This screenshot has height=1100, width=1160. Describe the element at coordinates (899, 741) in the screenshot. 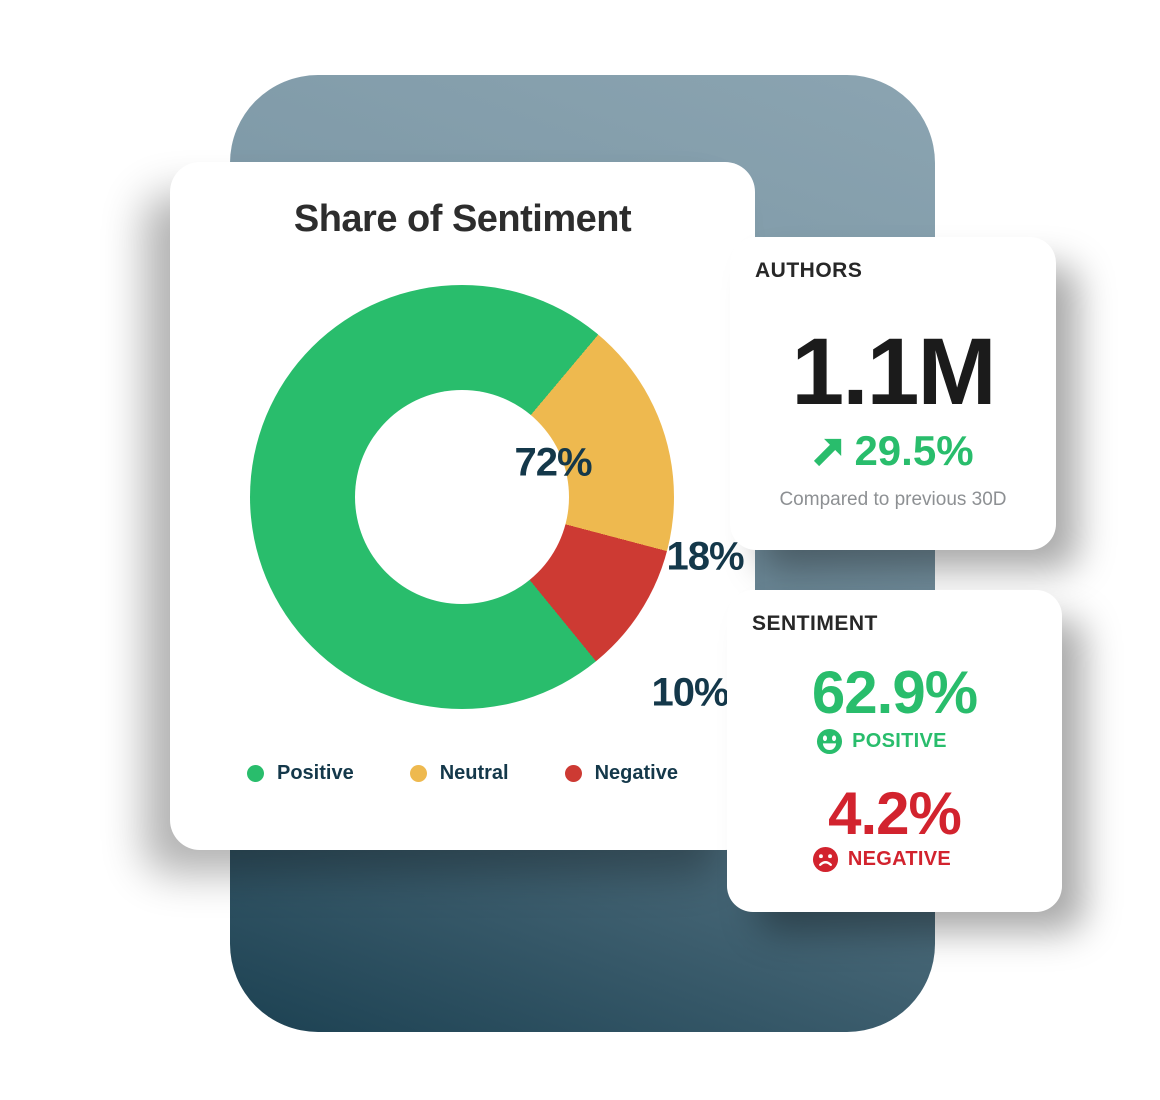

I see `positive-sentiment-label: POSITIVE` at that location.